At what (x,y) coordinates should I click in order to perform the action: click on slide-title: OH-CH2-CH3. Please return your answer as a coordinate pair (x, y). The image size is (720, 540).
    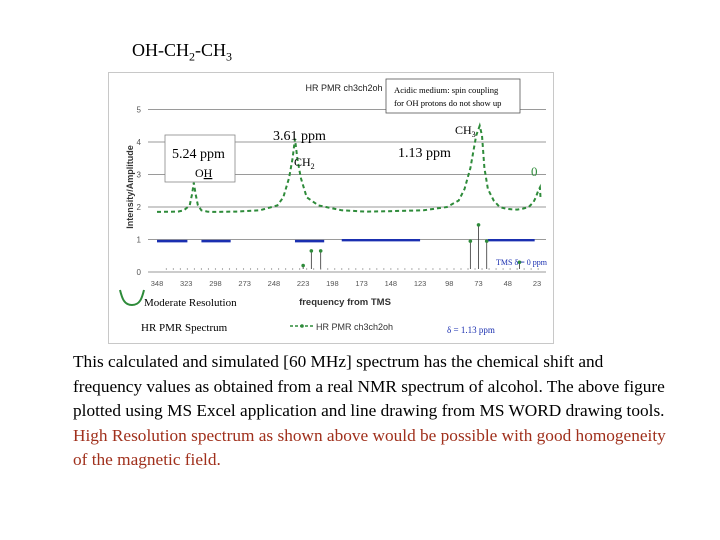
    Looking at the image, I should click on (182, 52).